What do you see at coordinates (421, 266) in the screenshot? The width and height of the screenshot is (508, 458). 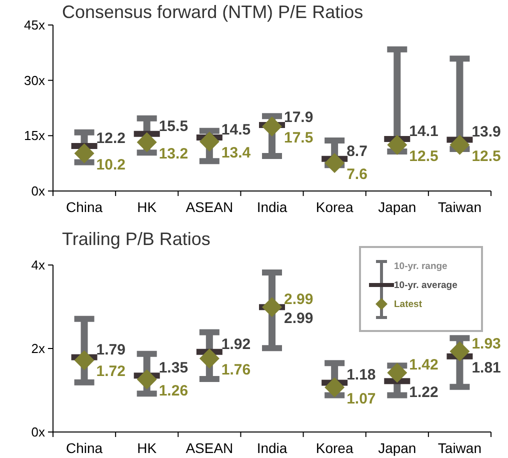 I see `annotation: 10-yr. range` at bounding box center [421, 266].